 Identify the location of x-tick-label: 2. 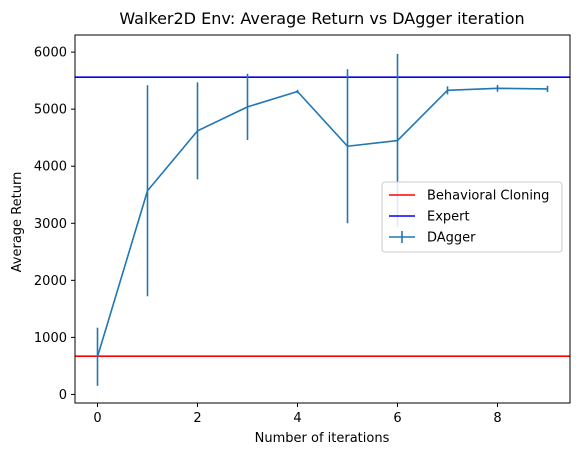
(197, 418).